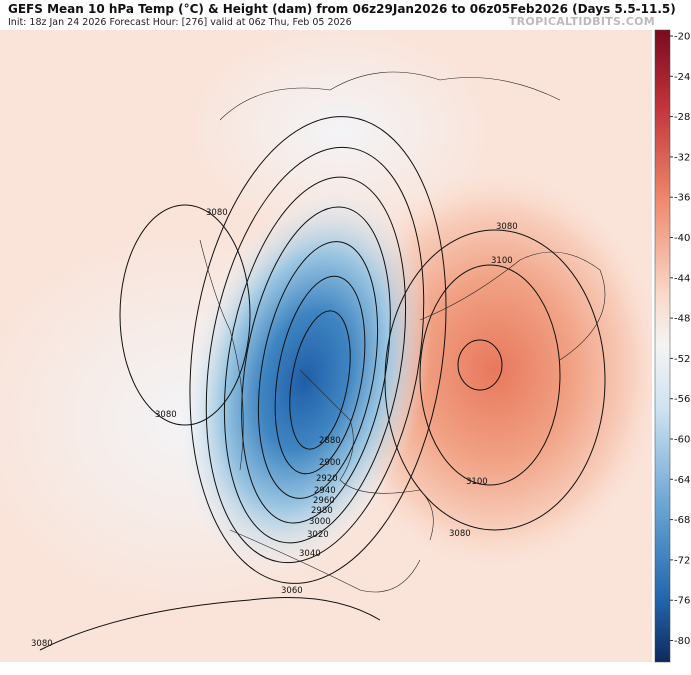 The width and height of the screenshot is (691, 675). What do you see at coordinates (340, 135) in the screenshot?
I see `field-neutral` at bounding box center [340, 135].